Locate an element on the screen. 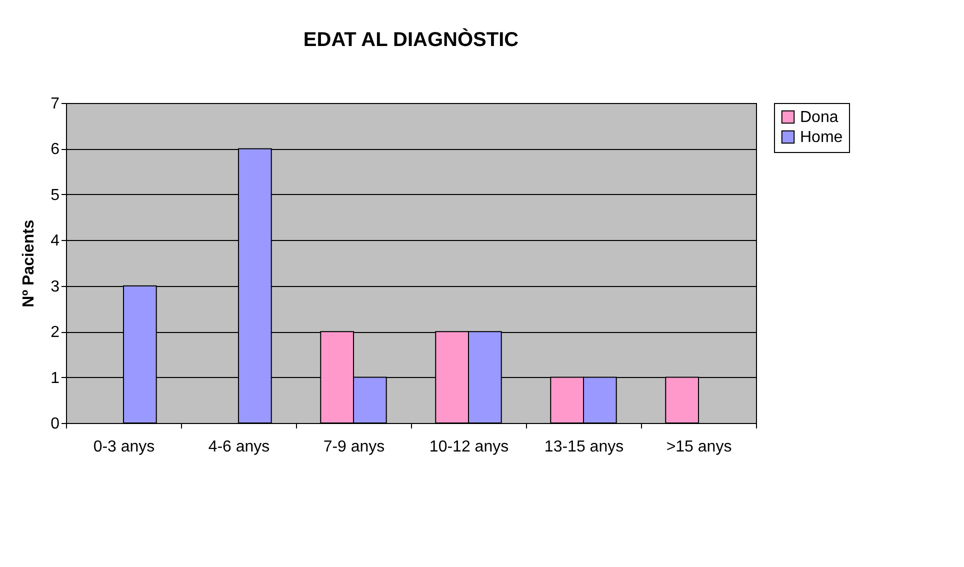  y-tick-label: 5 is located at coordinates (55, 195).